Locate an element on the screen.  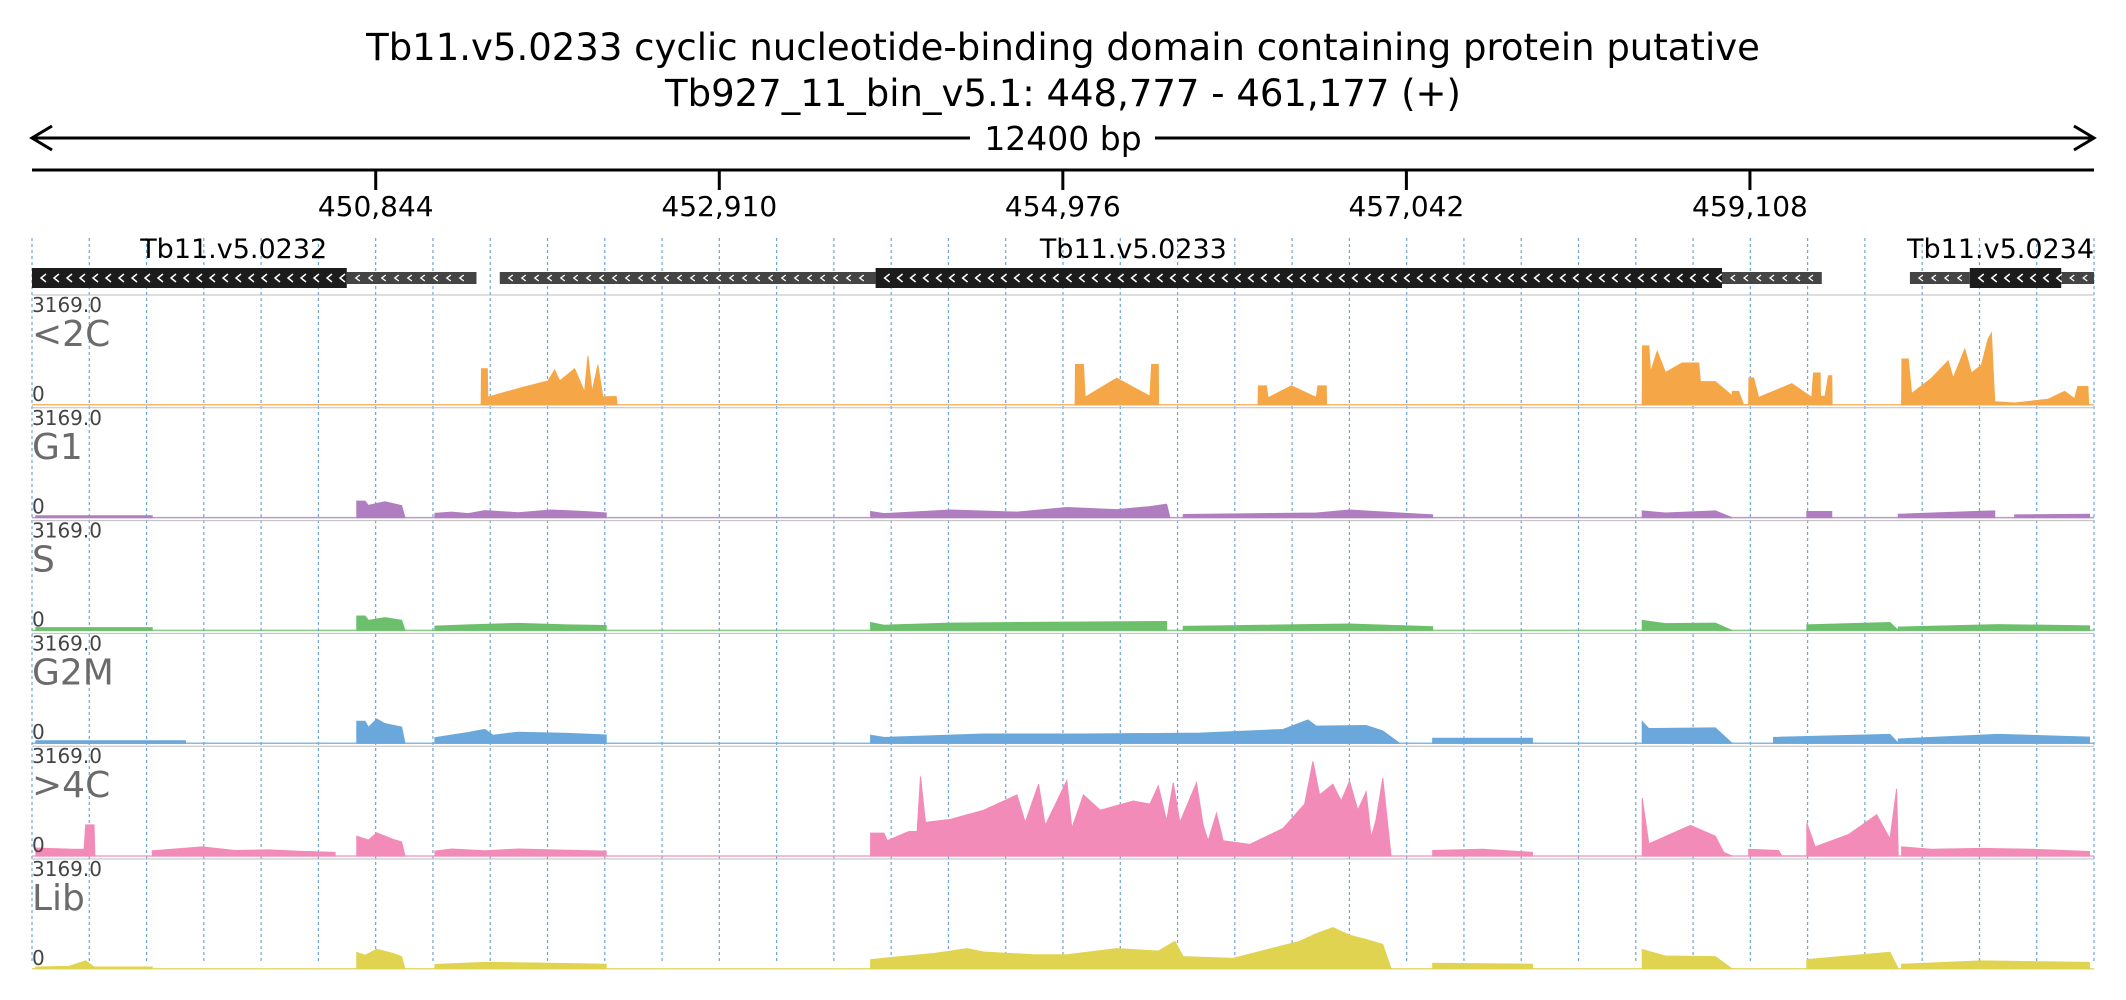
ruler-tick-label: 459,108 is located at coordinates (1750, 206).